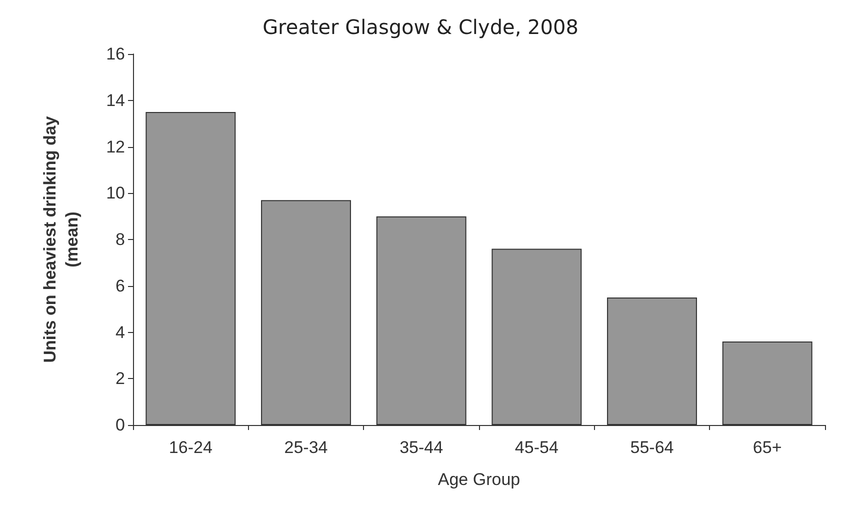 Image resolution: width=841 pixels, height=513 pixels. I want to click on x-tick-label: 65+, so click(767, 447).